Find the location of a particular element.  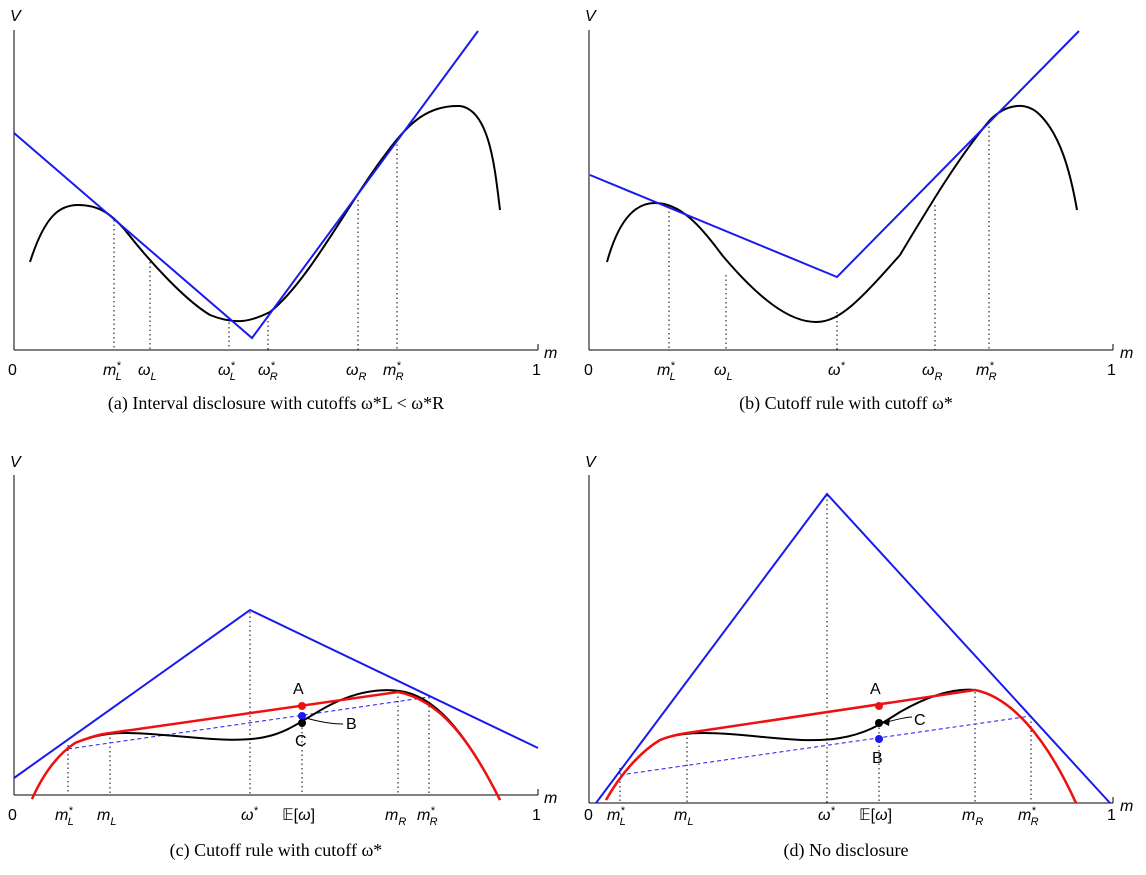

blue-tent-line is located at coordinates (276, 693).